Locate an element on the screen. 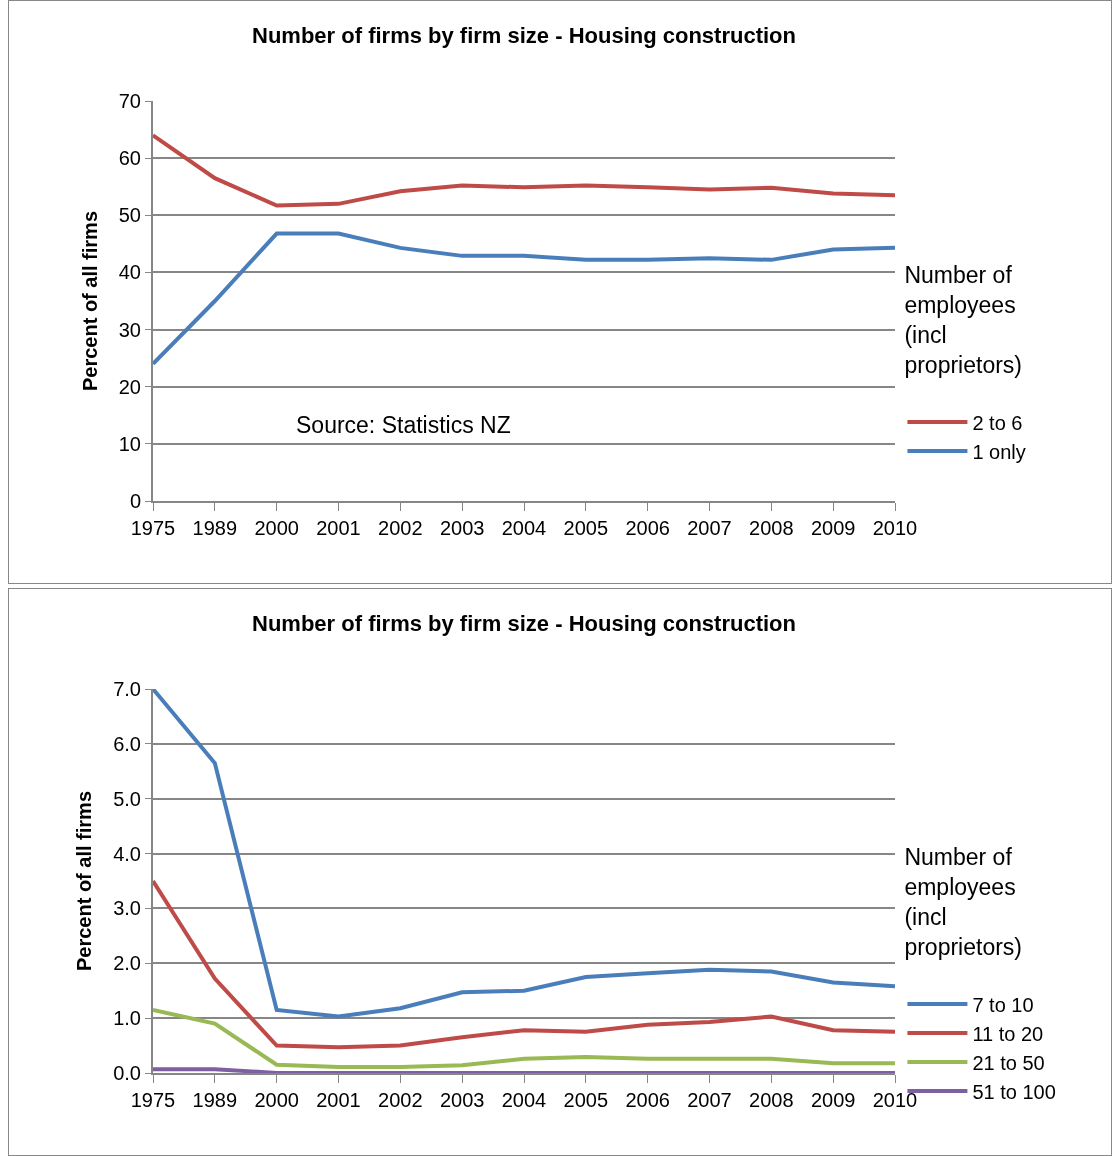  legend-label: 2 to 6 is located at coordinates (997, 422).